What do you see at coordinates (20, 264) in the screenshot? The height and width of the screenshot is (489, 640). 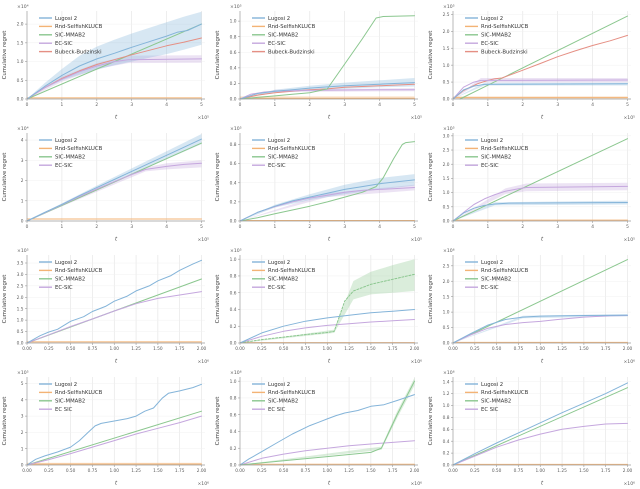 I see `y-tick-label: 3.5` at bounding box center [20, 264].